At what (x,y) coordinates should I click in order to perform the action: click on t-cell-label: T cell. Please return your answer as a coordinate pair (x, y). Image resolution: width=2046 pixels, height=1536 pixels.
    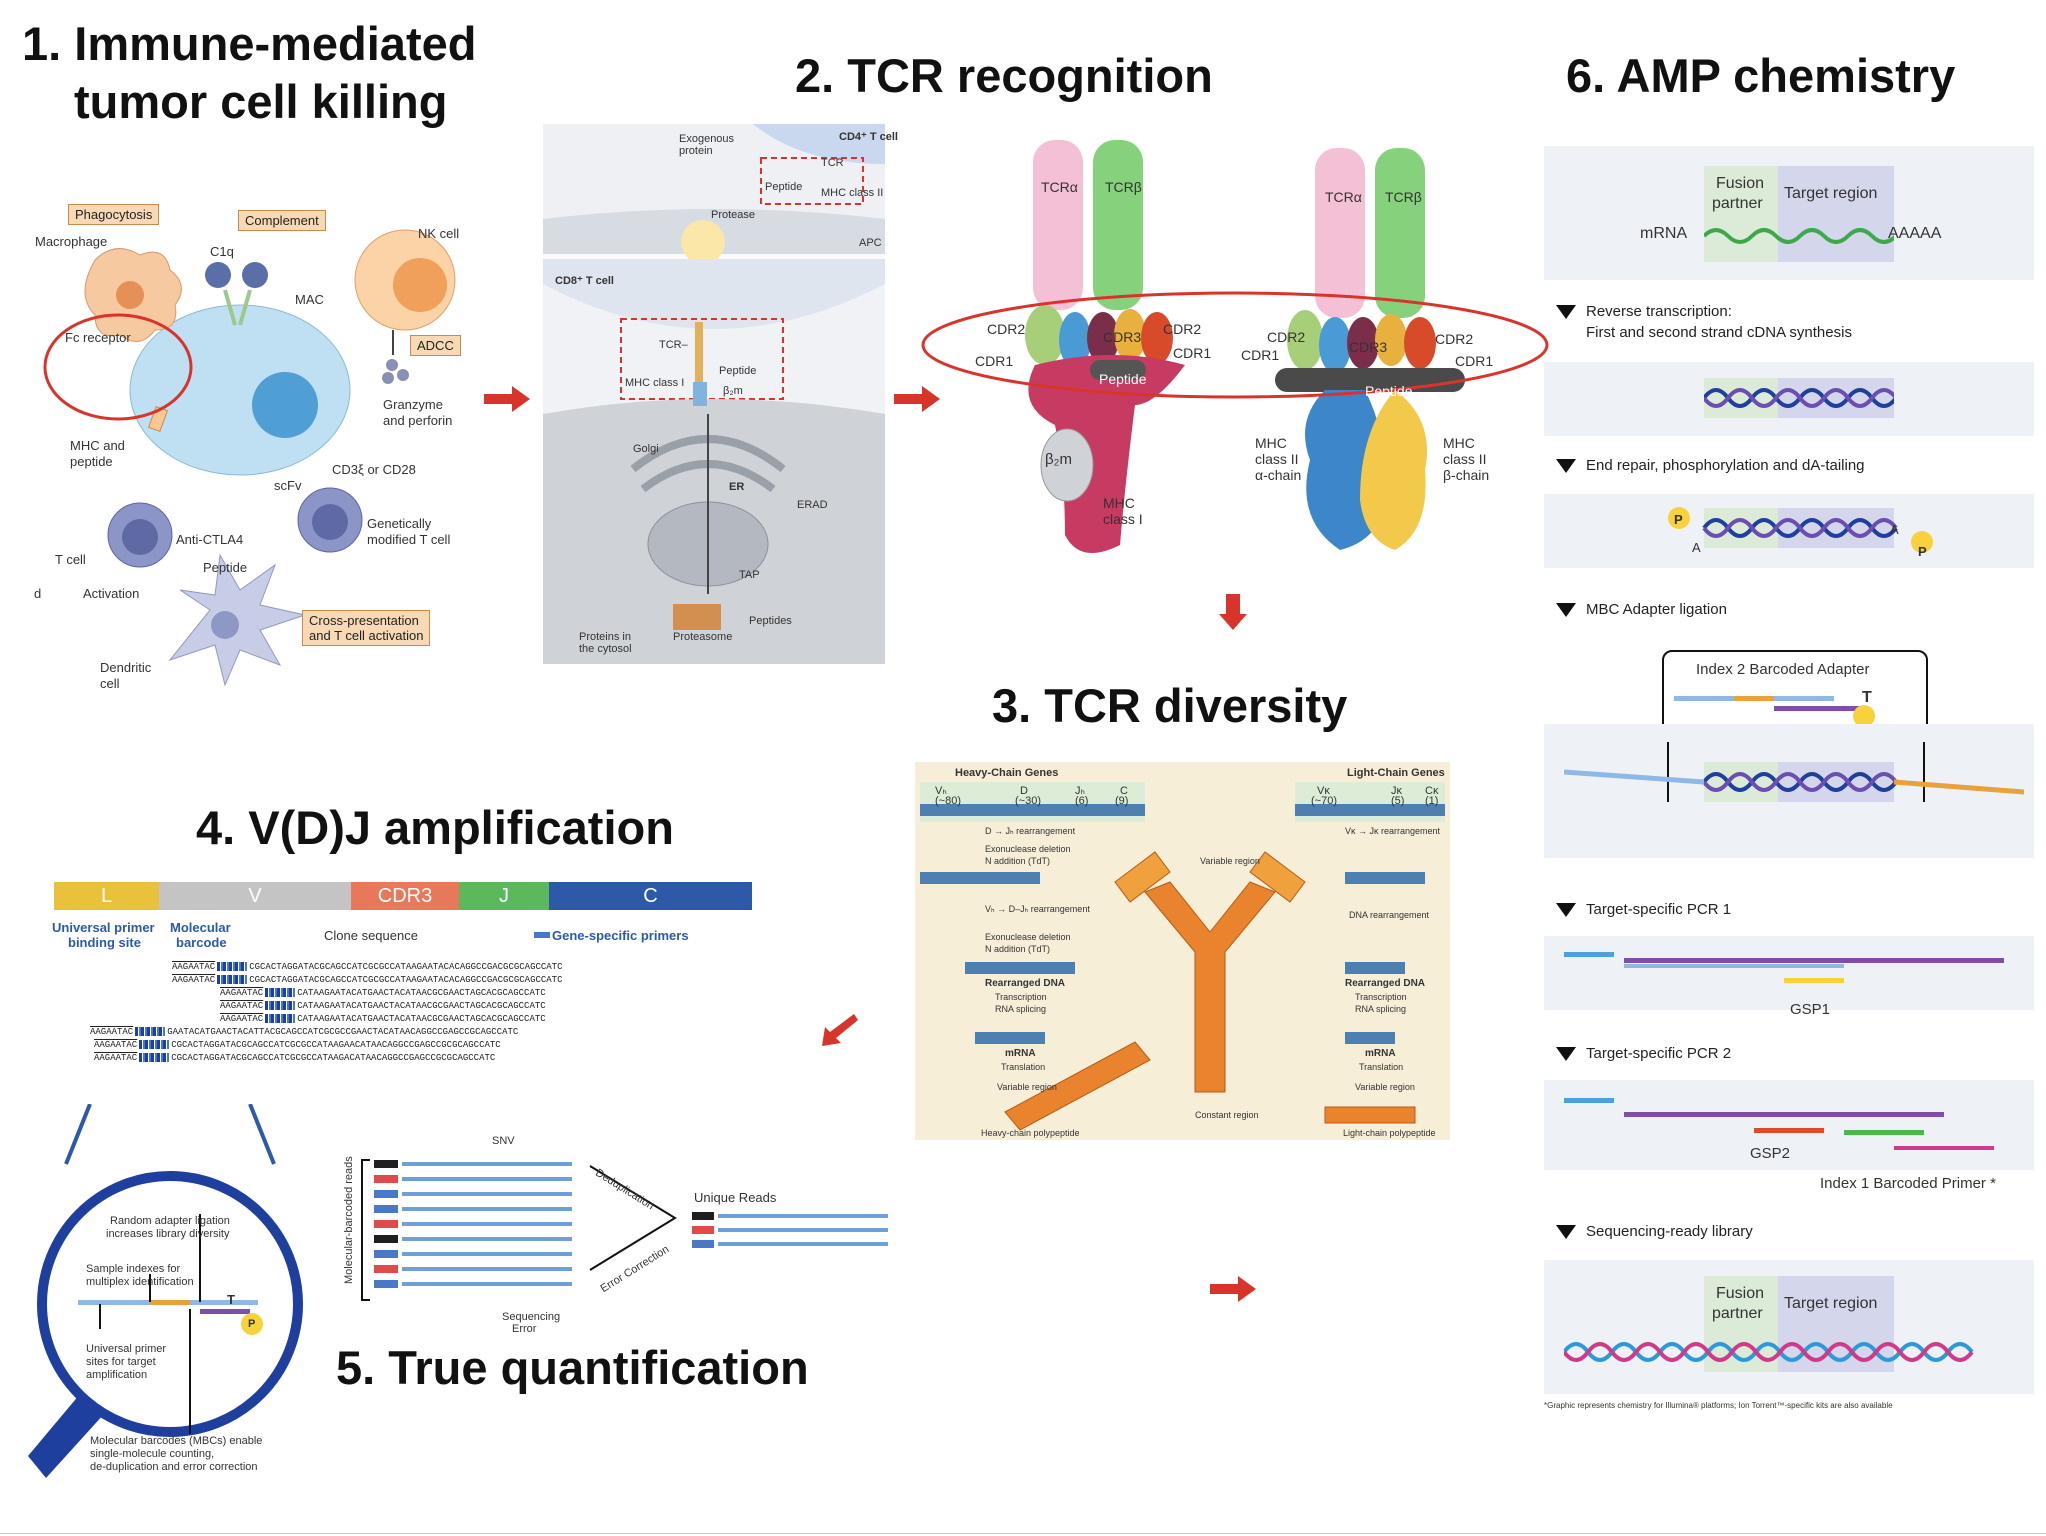
    Looking at the image, I should click on (70, 559).